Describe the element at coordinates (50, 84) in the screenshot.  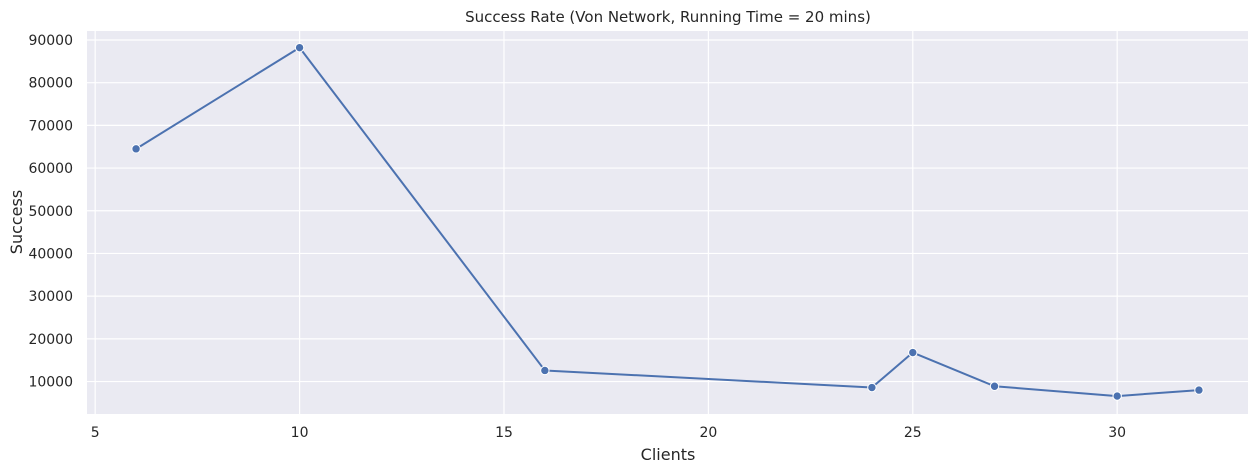
I see `y-tick-label: 80000` at that location.